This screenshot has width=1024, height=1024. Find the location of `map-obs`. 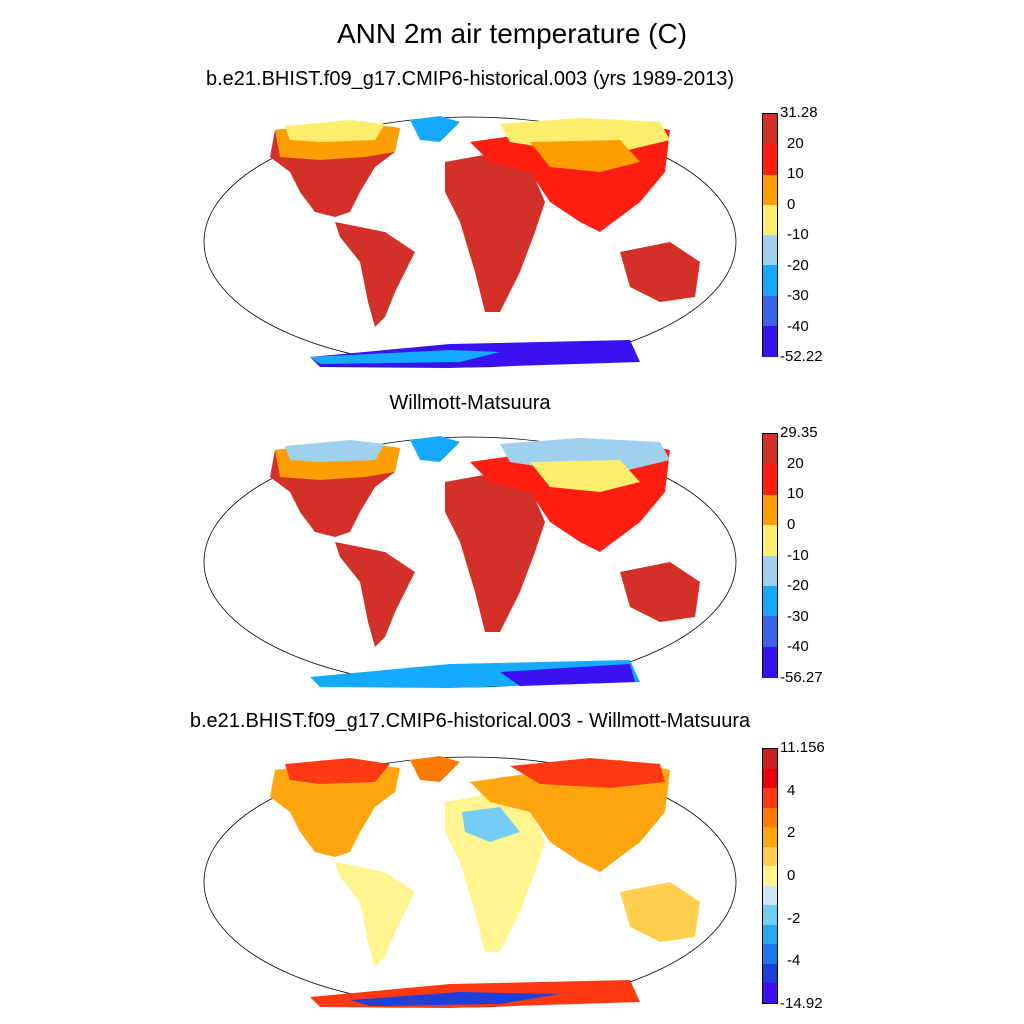

map-obs is located at coordinates (470, 562).